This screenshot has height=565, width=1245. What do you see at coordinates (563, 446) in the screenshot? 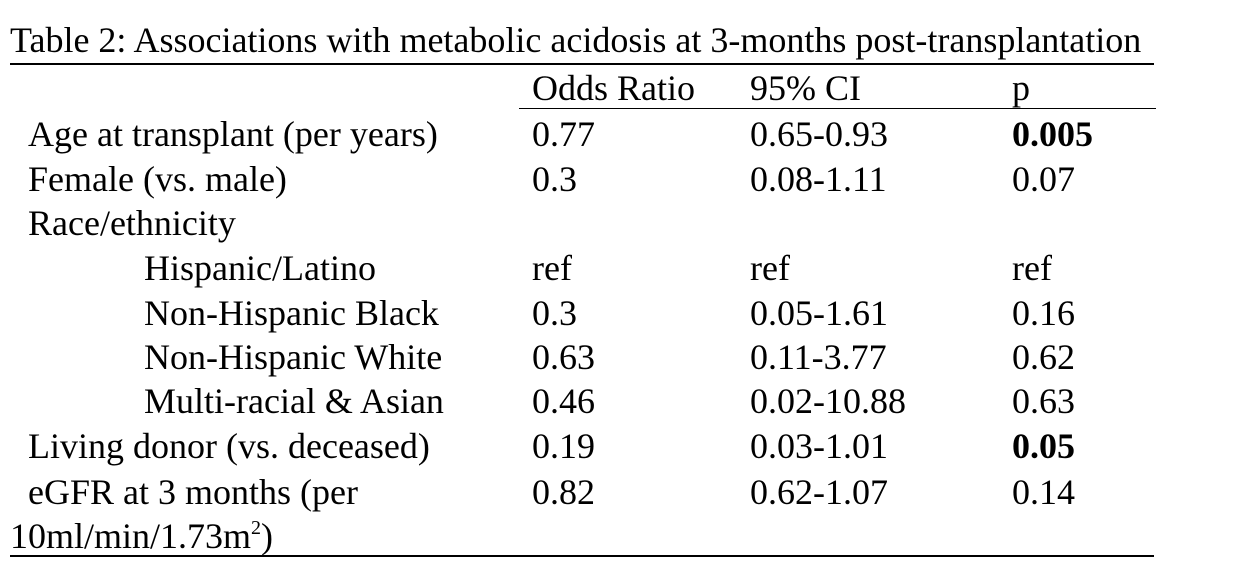
I see `odds-ratio-value: 0.19` at bounding box center [563, 446].